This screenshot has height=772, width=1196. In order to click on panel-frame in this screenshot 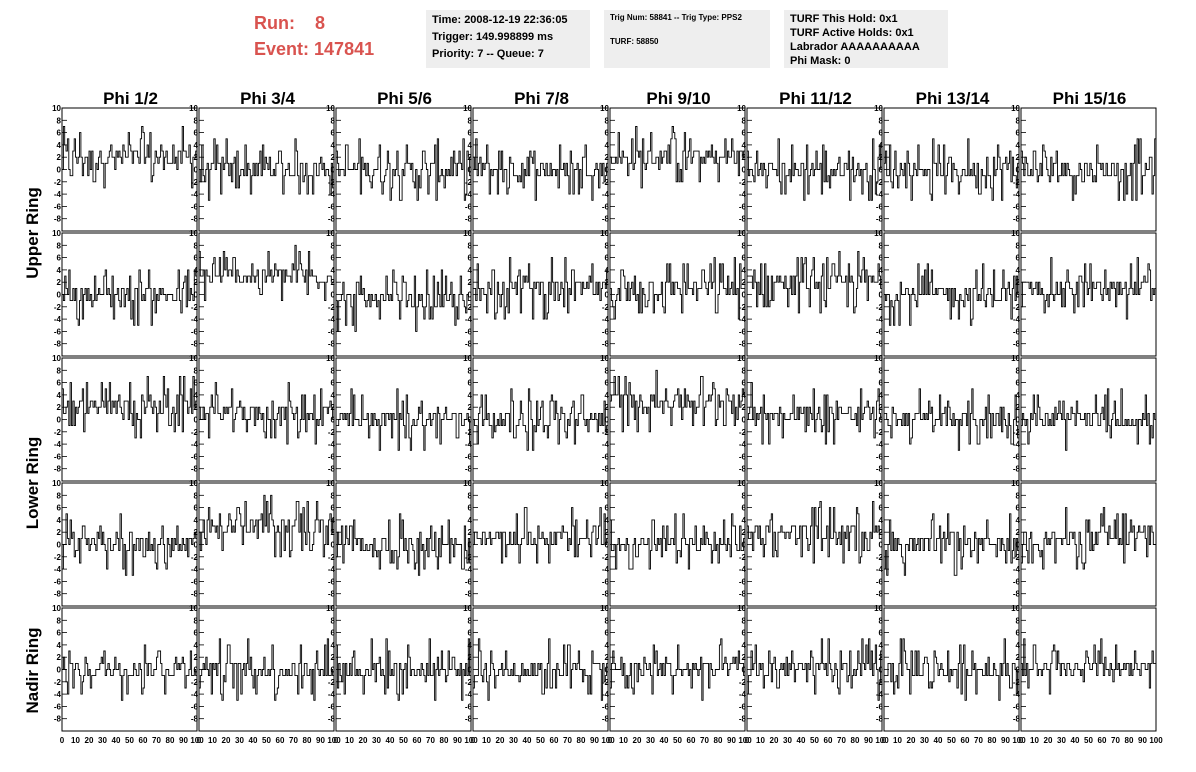, I will do `click(951, 544)`.